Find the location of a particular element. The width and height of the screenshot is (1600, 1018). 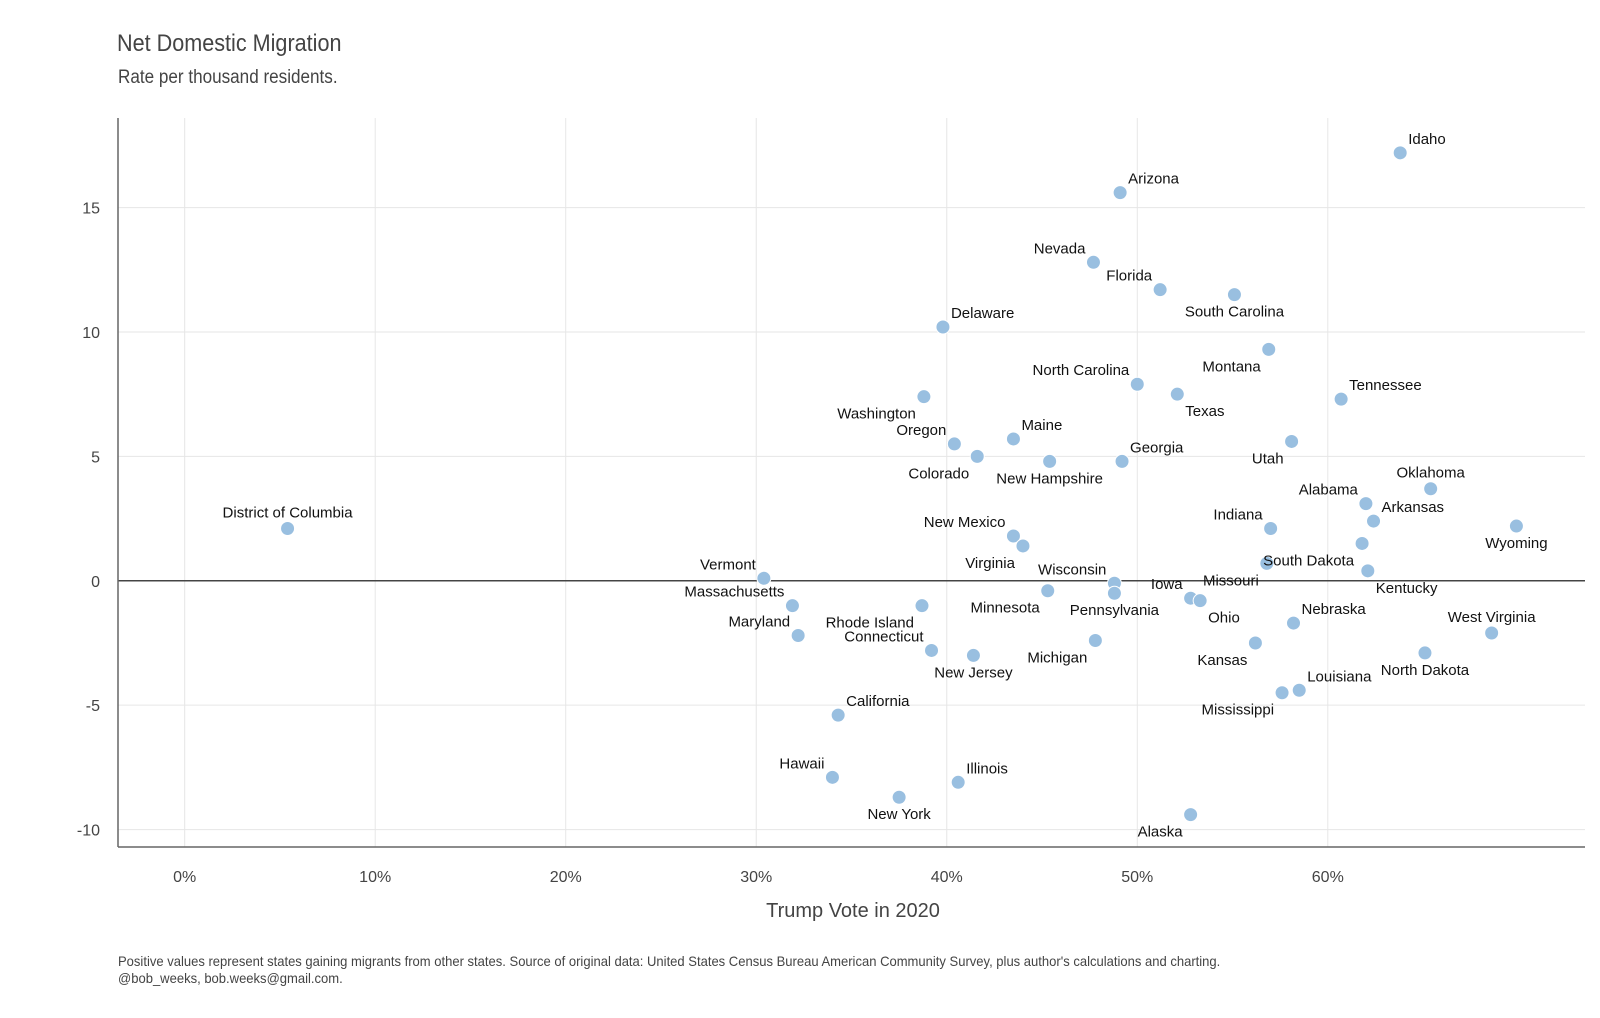

x-tick-label: 40% is located at coordinates (947, 877).